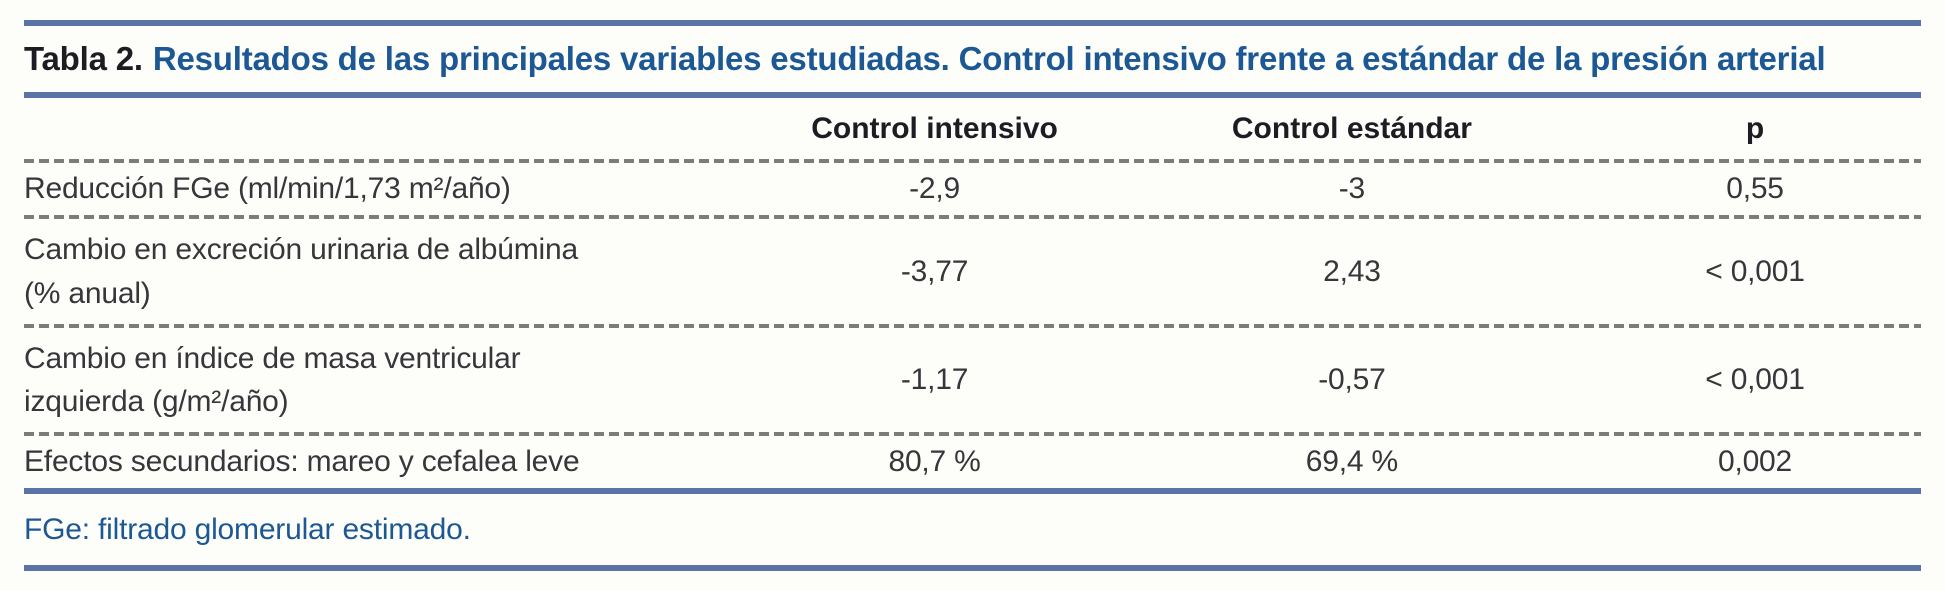 The image size is (1945, 591). Describe the element at coordinates (934, 188) in the screenshot. I see `cell-intensivo: -2,9` at that location.